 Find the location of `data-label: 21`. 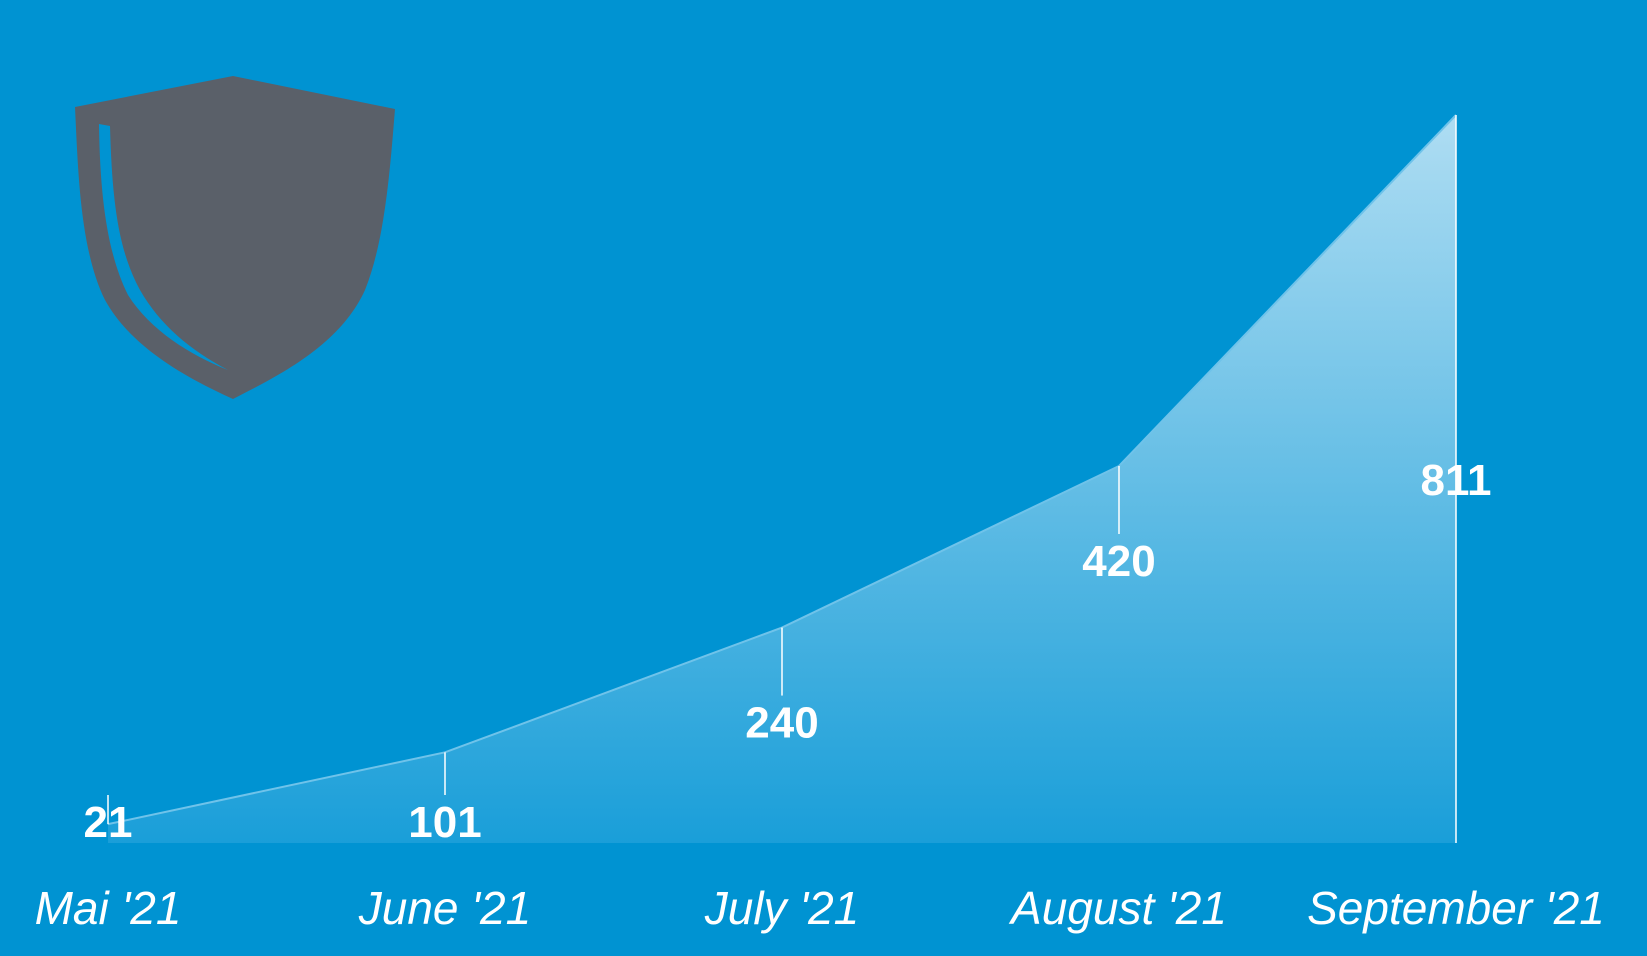

data-label: 21 is located at coordinates (108, 822).